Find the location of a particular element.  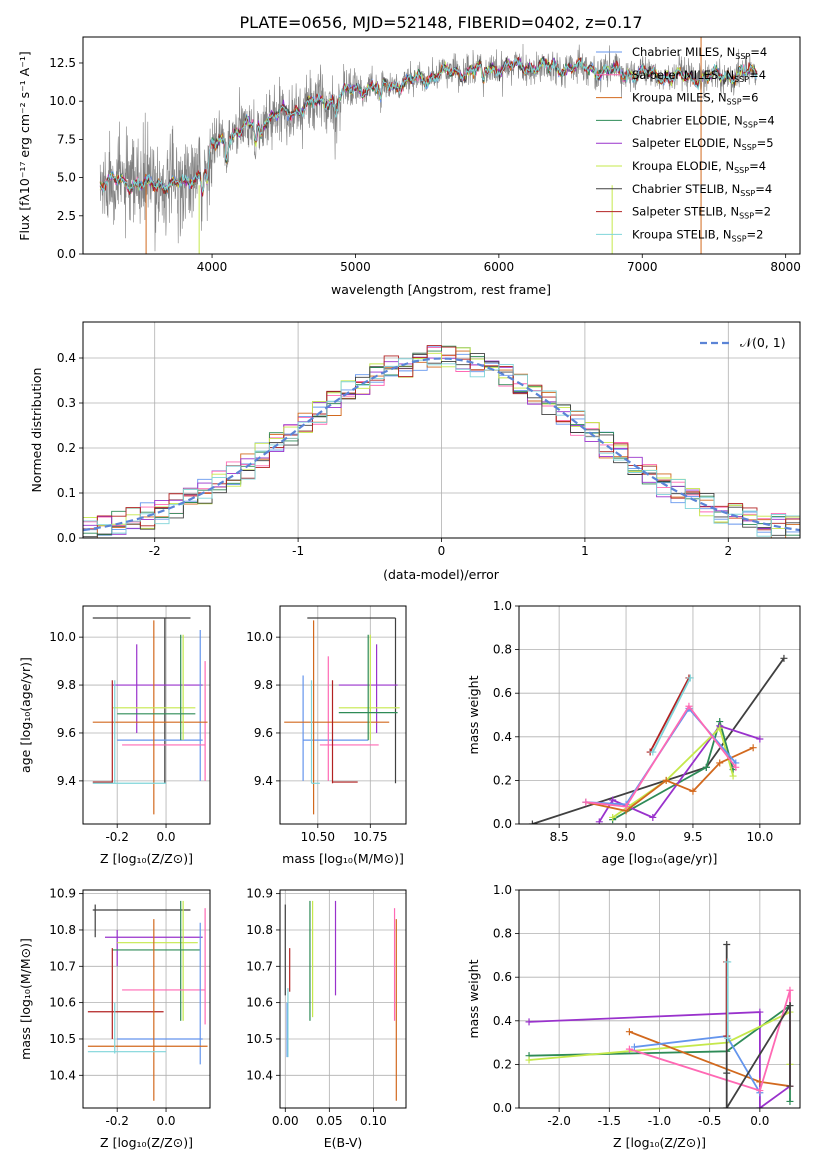

x-tick-label: 9.5 is located at coordinates (692, 837).